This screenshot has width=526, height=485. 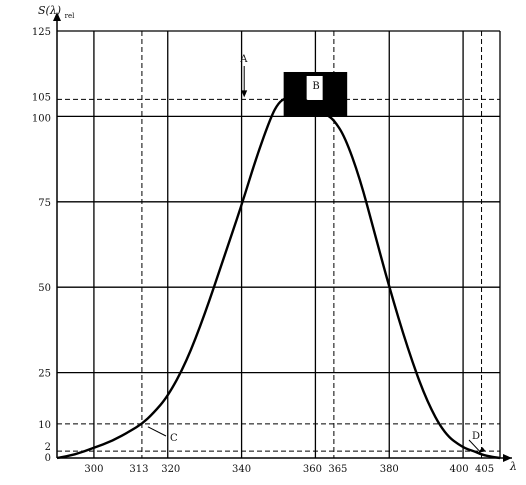 What do you see at coordinates (41, 118) in the screenshot?
I see `y-tick-100: 100` at bounding box center [41, 118].